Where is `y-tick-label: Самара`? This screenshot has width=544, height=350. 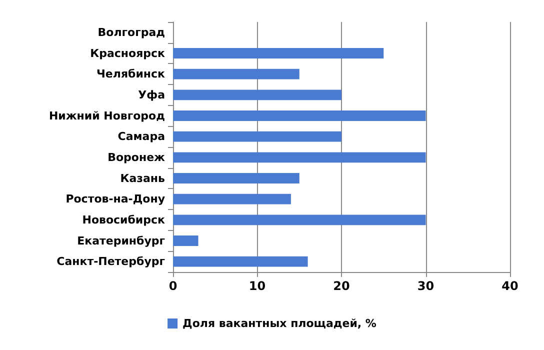
y-tick-label: Самара is located at coordinates (141, 137).